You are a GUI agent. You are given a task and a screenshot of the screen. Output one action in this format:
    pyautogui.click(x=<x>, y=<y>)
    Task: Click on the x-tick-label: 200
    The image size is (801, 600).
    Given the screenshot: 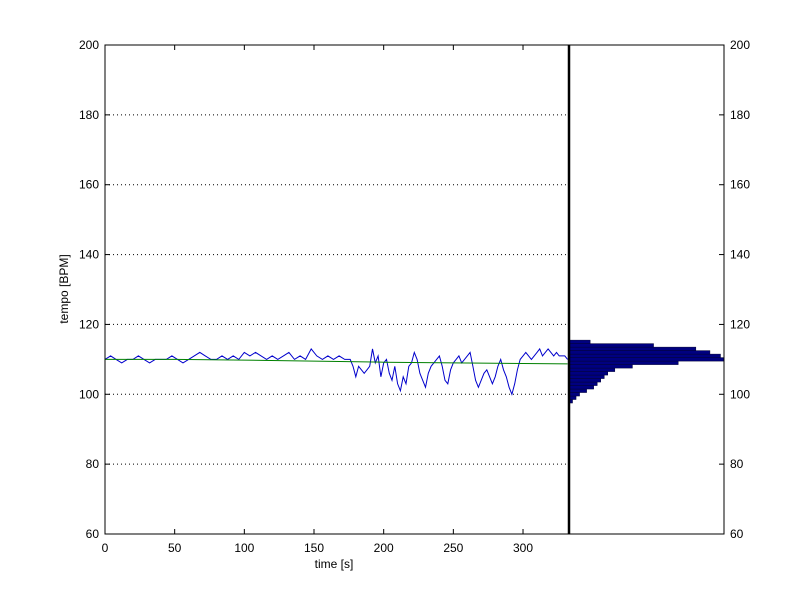 What is the action you would take?
    pyautogui.click(x=384, y=548)
    